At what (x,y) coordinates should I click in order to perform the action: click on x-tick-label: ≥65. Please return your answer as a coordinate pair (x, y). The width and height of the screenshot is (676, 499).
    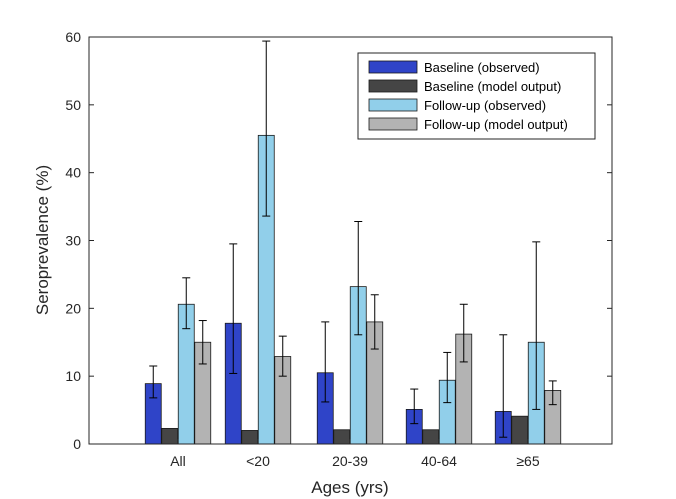
    Looking at the image, I should click on (527, 461).